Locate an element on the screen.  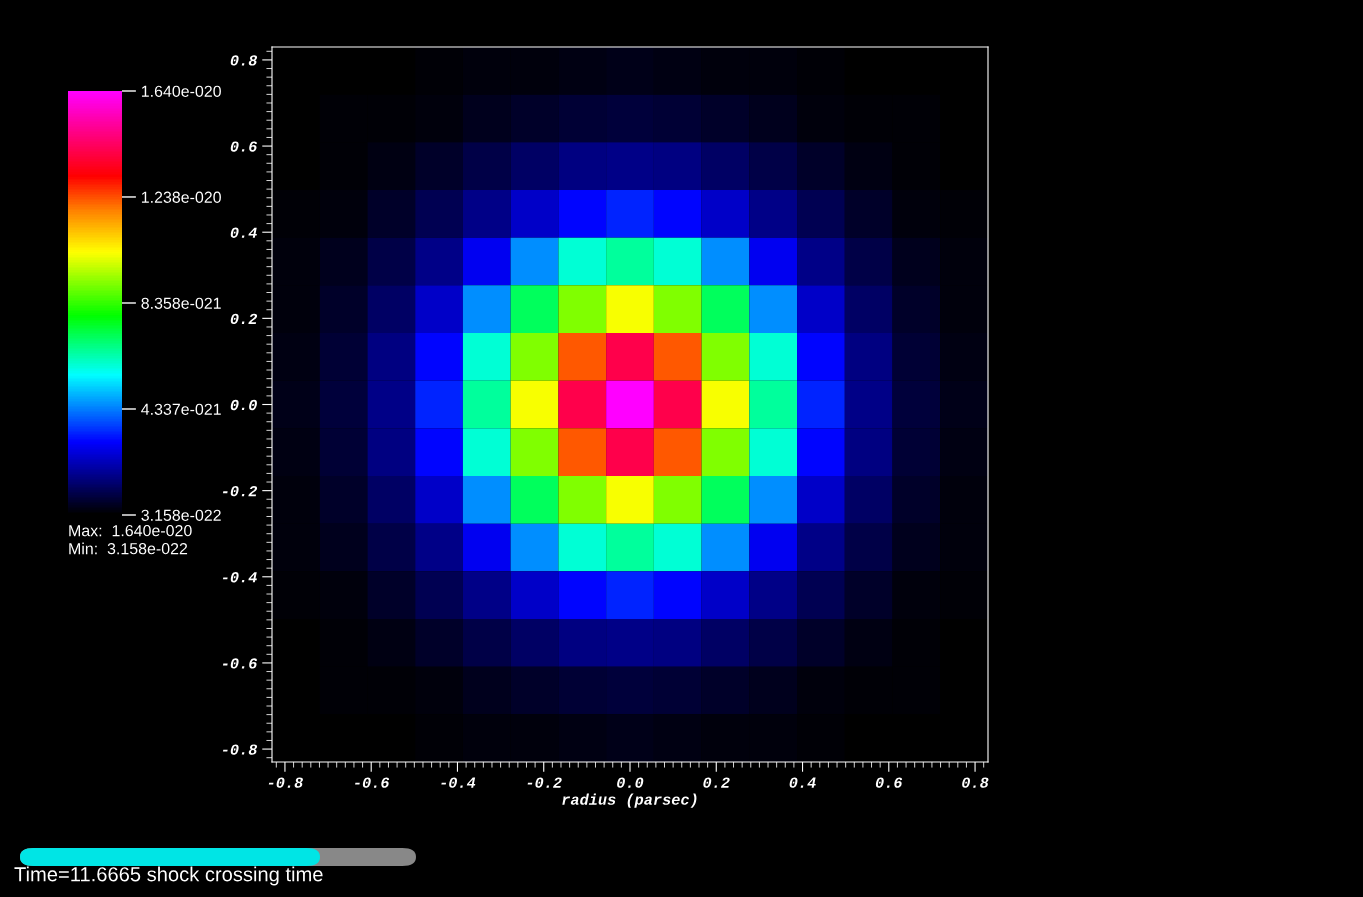
y-tick-label: 0.8 is located at coordinates (244, 60).